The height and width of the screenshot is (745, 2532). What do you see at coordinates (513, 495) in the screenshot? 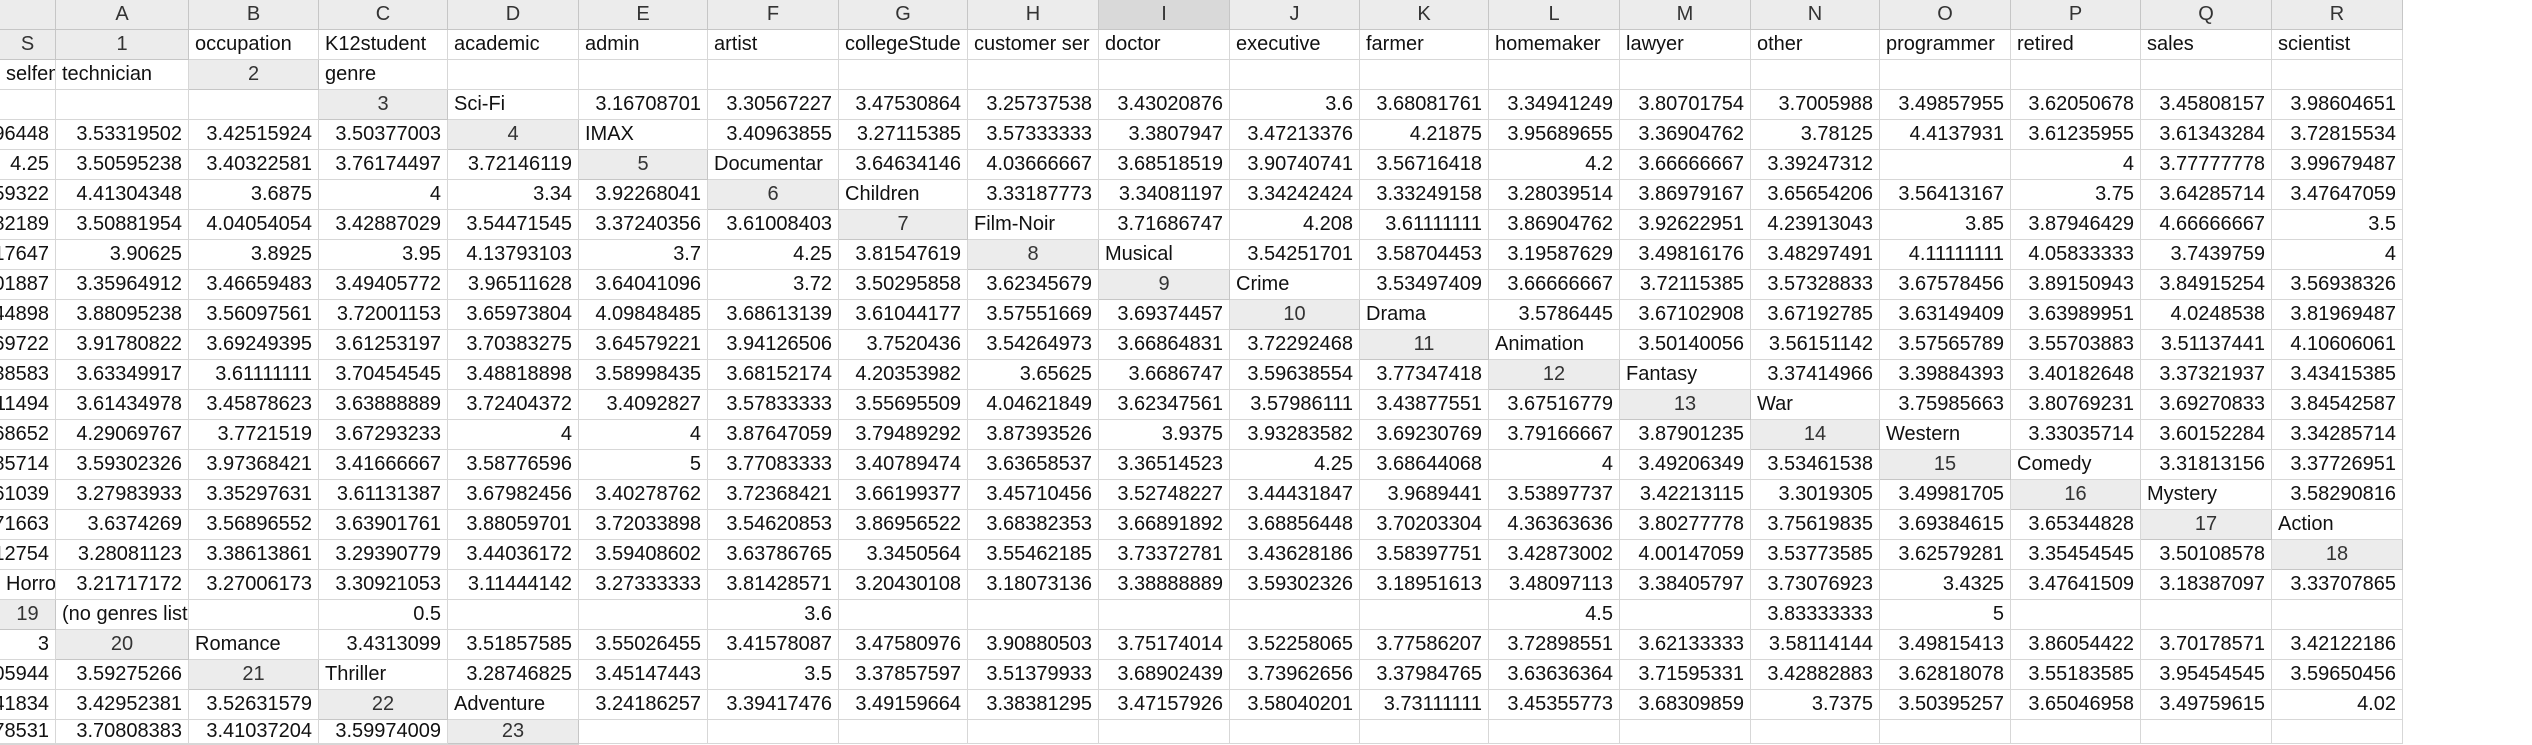
I see `cell-h15: 3.67982456` at bounding box center [513, 495].